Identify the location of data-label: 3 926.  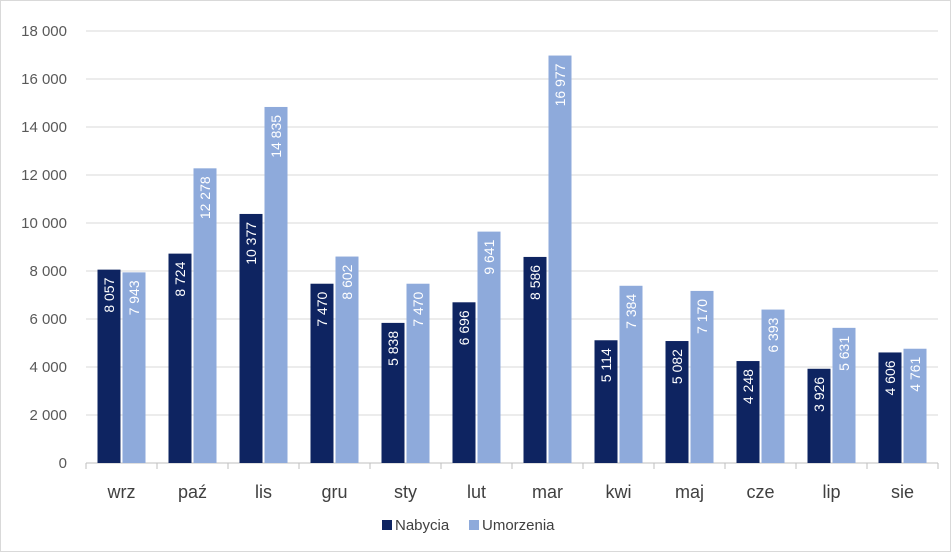
(819, 394).